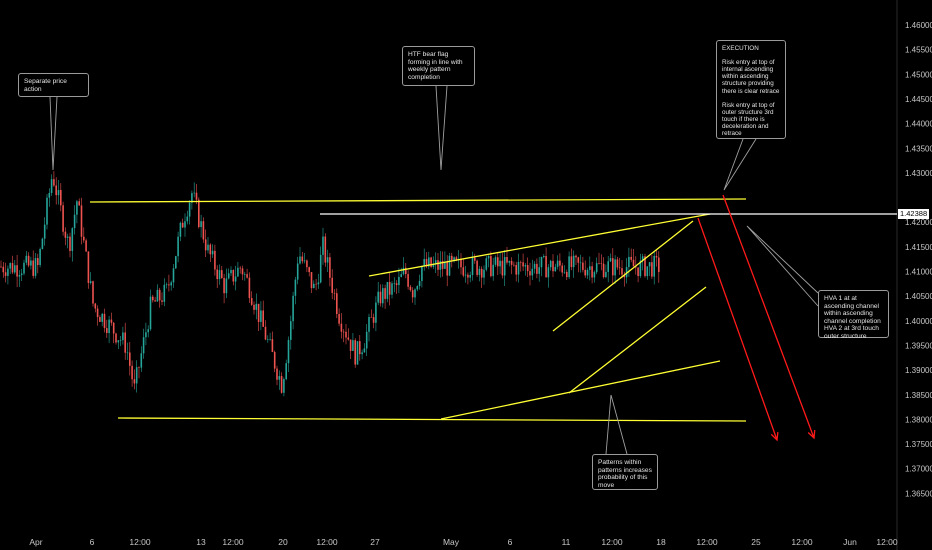 The height and width of the screenshot is (550, 932). Describe the element at coordinates (623, 276) in the screenshot. I see `inner-channel-upper-line` at that location.